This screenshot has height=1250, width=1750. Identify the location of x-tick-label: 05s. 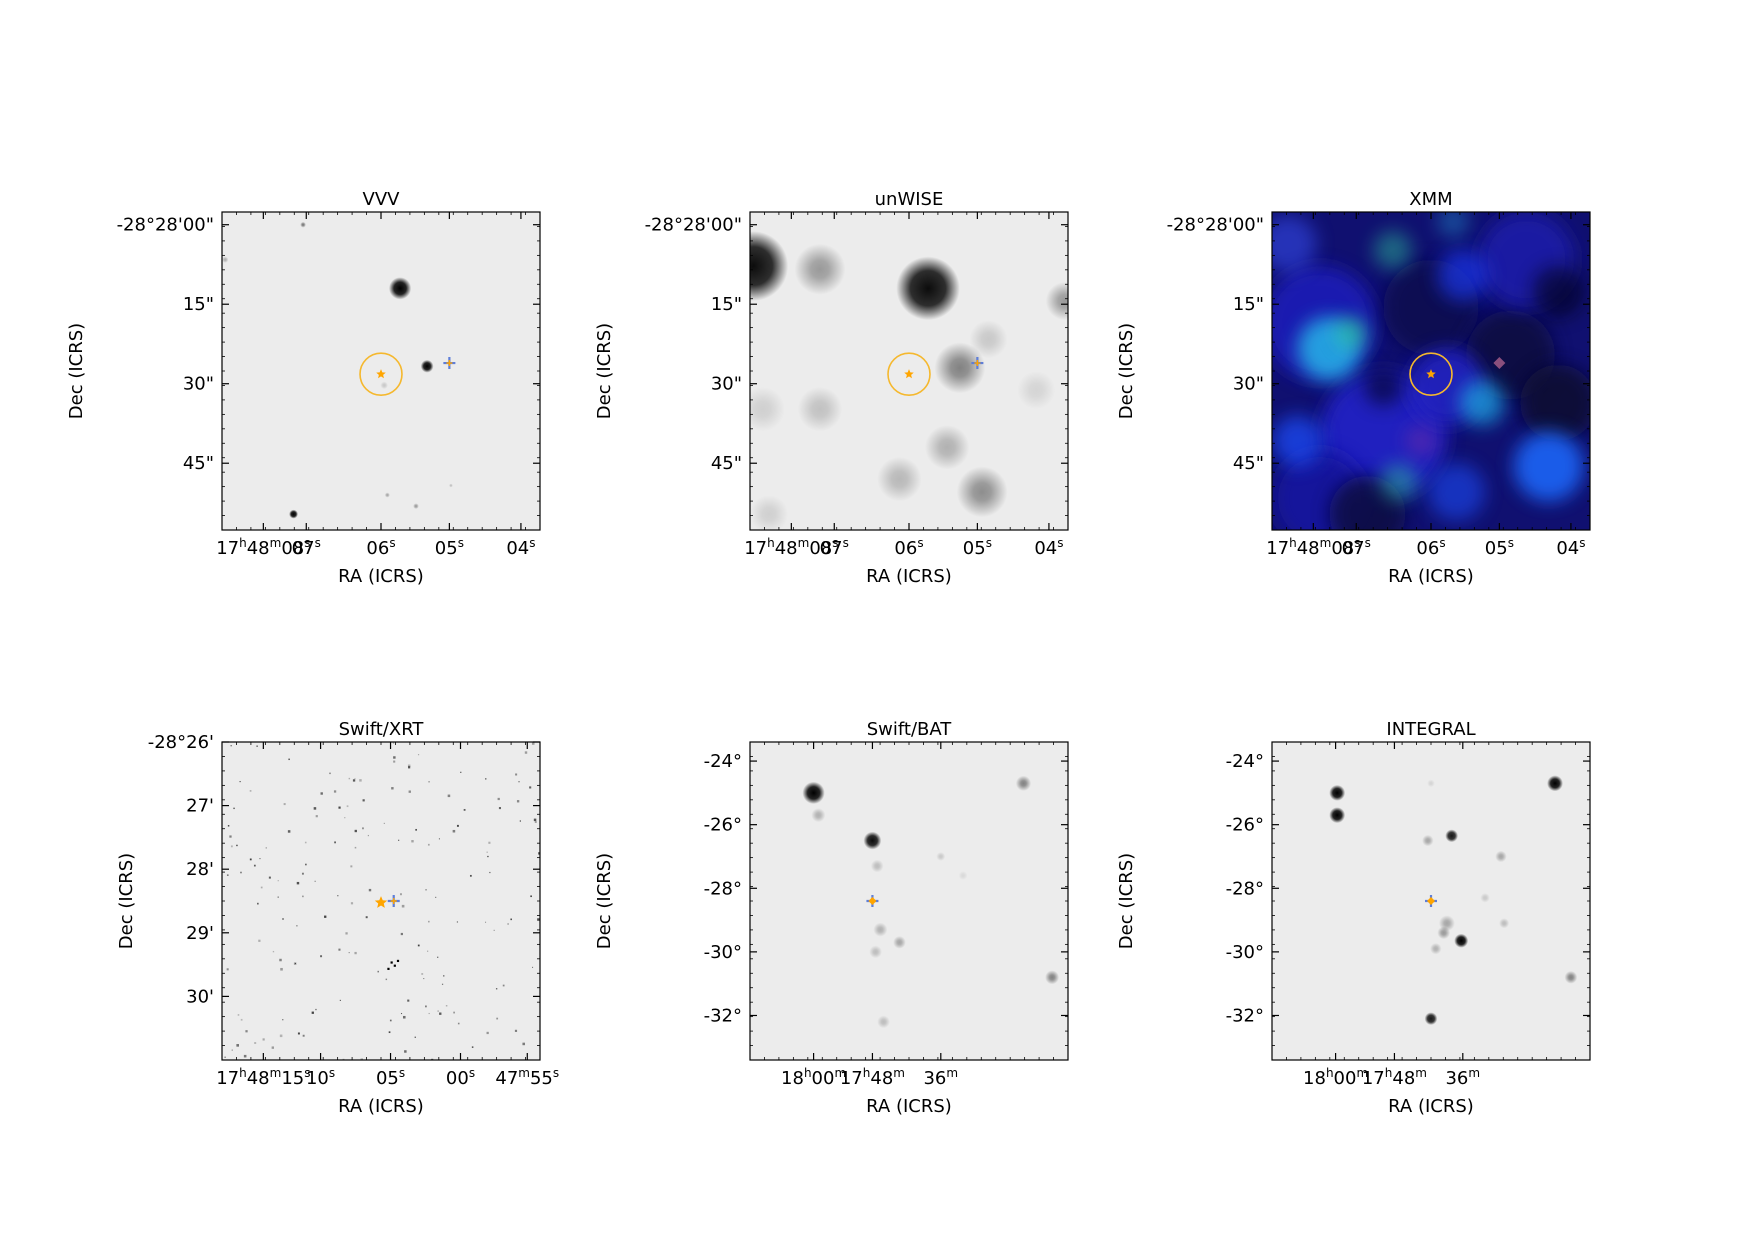
(449, 547).